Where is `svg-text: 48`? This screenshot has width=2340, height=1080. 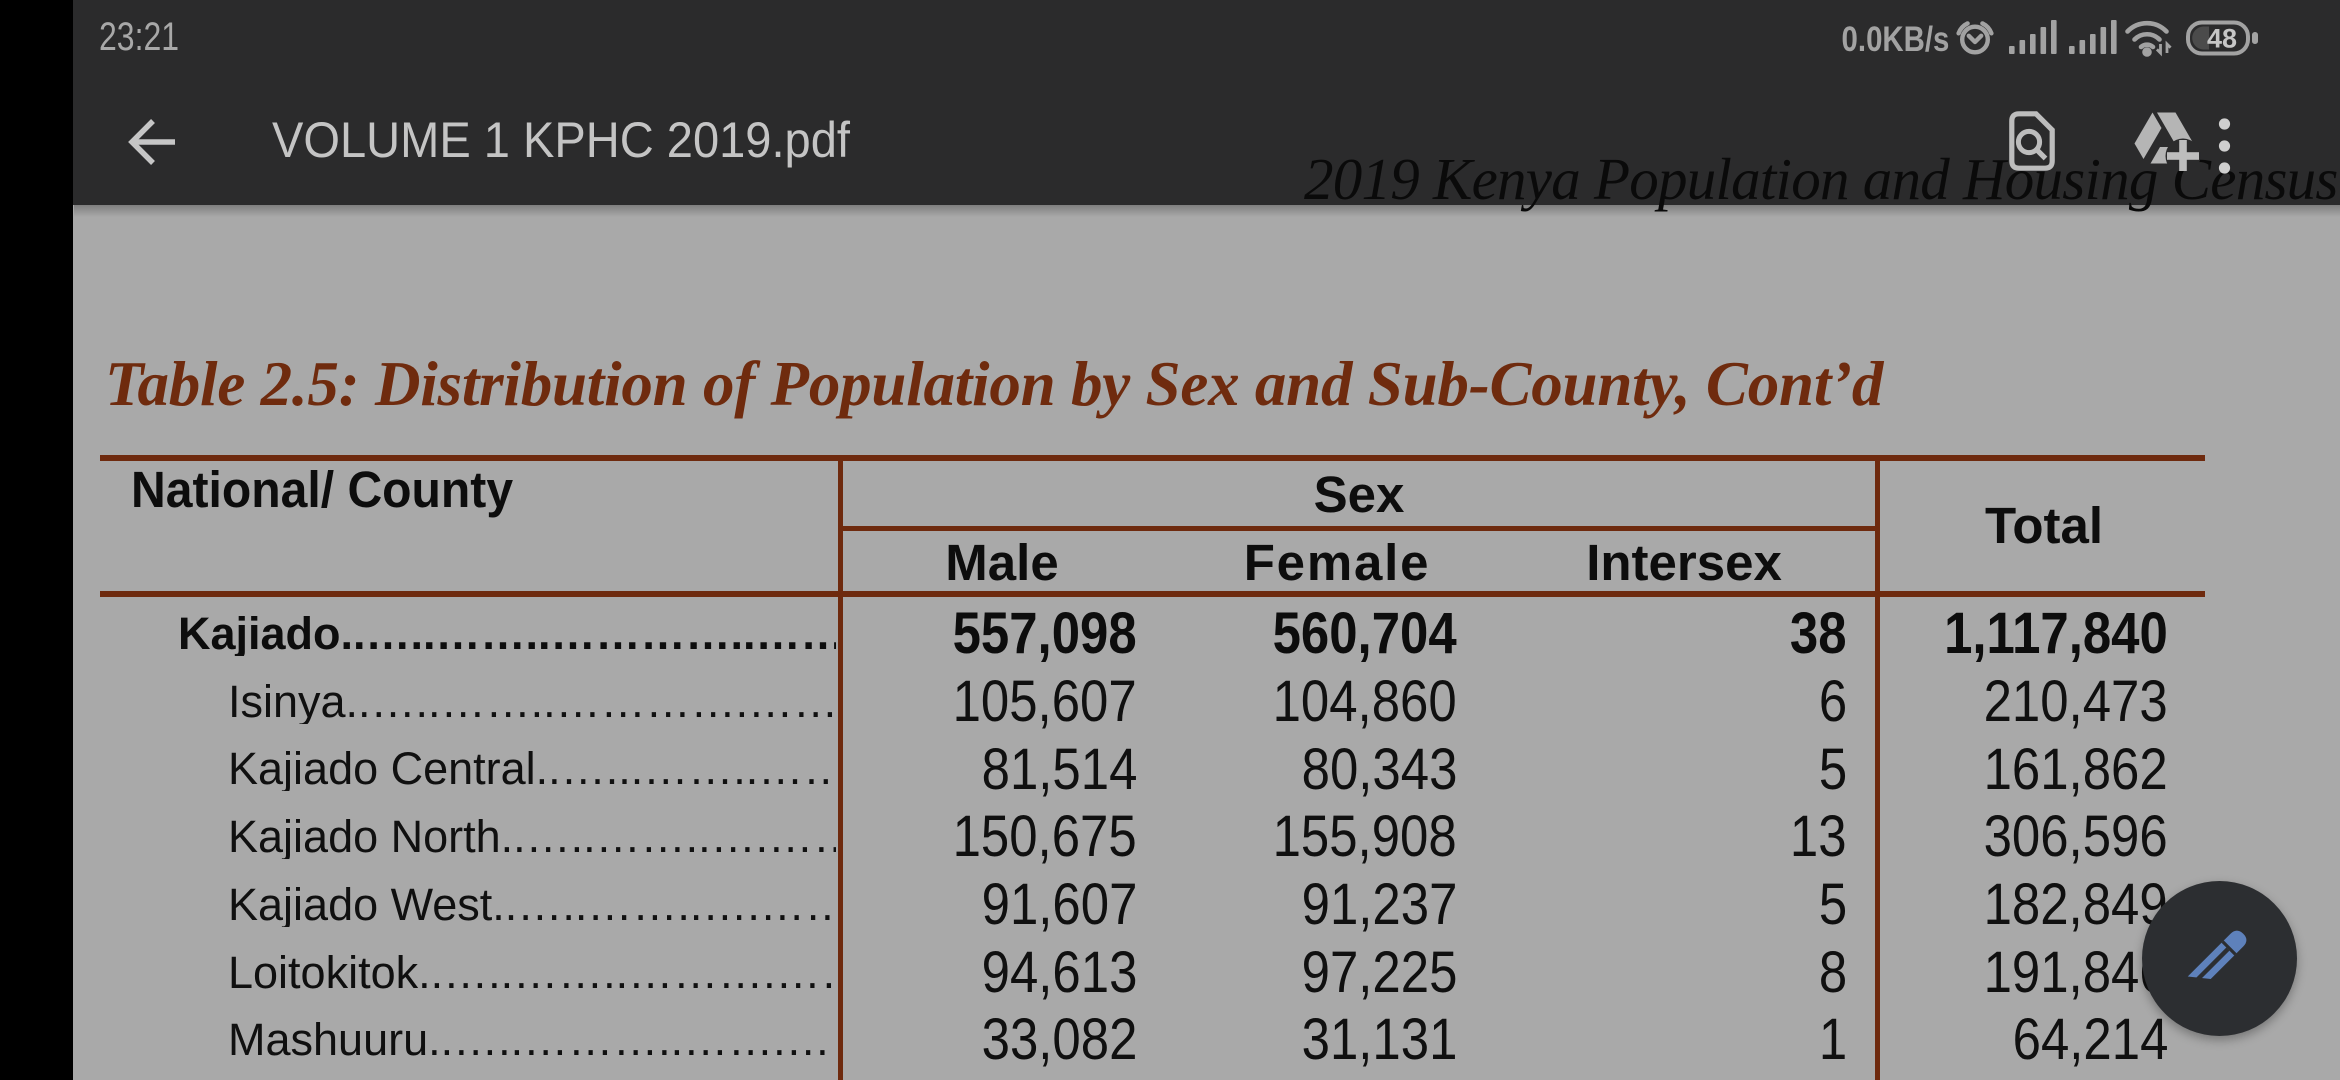 svg-text: 48 is located at coordinates (2222, 39).